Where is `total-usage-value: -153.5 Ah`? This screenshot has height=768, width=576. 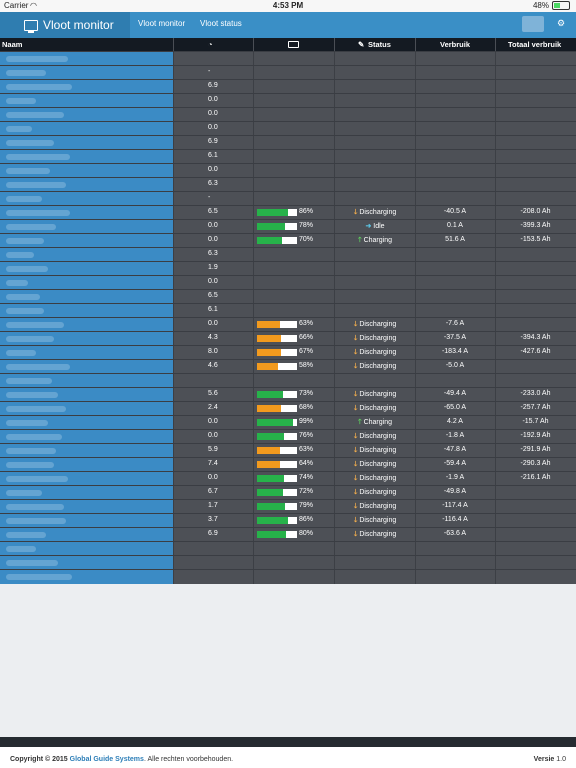
total-usage-value: -153.5 Ah is located at coordinates (535, 239).